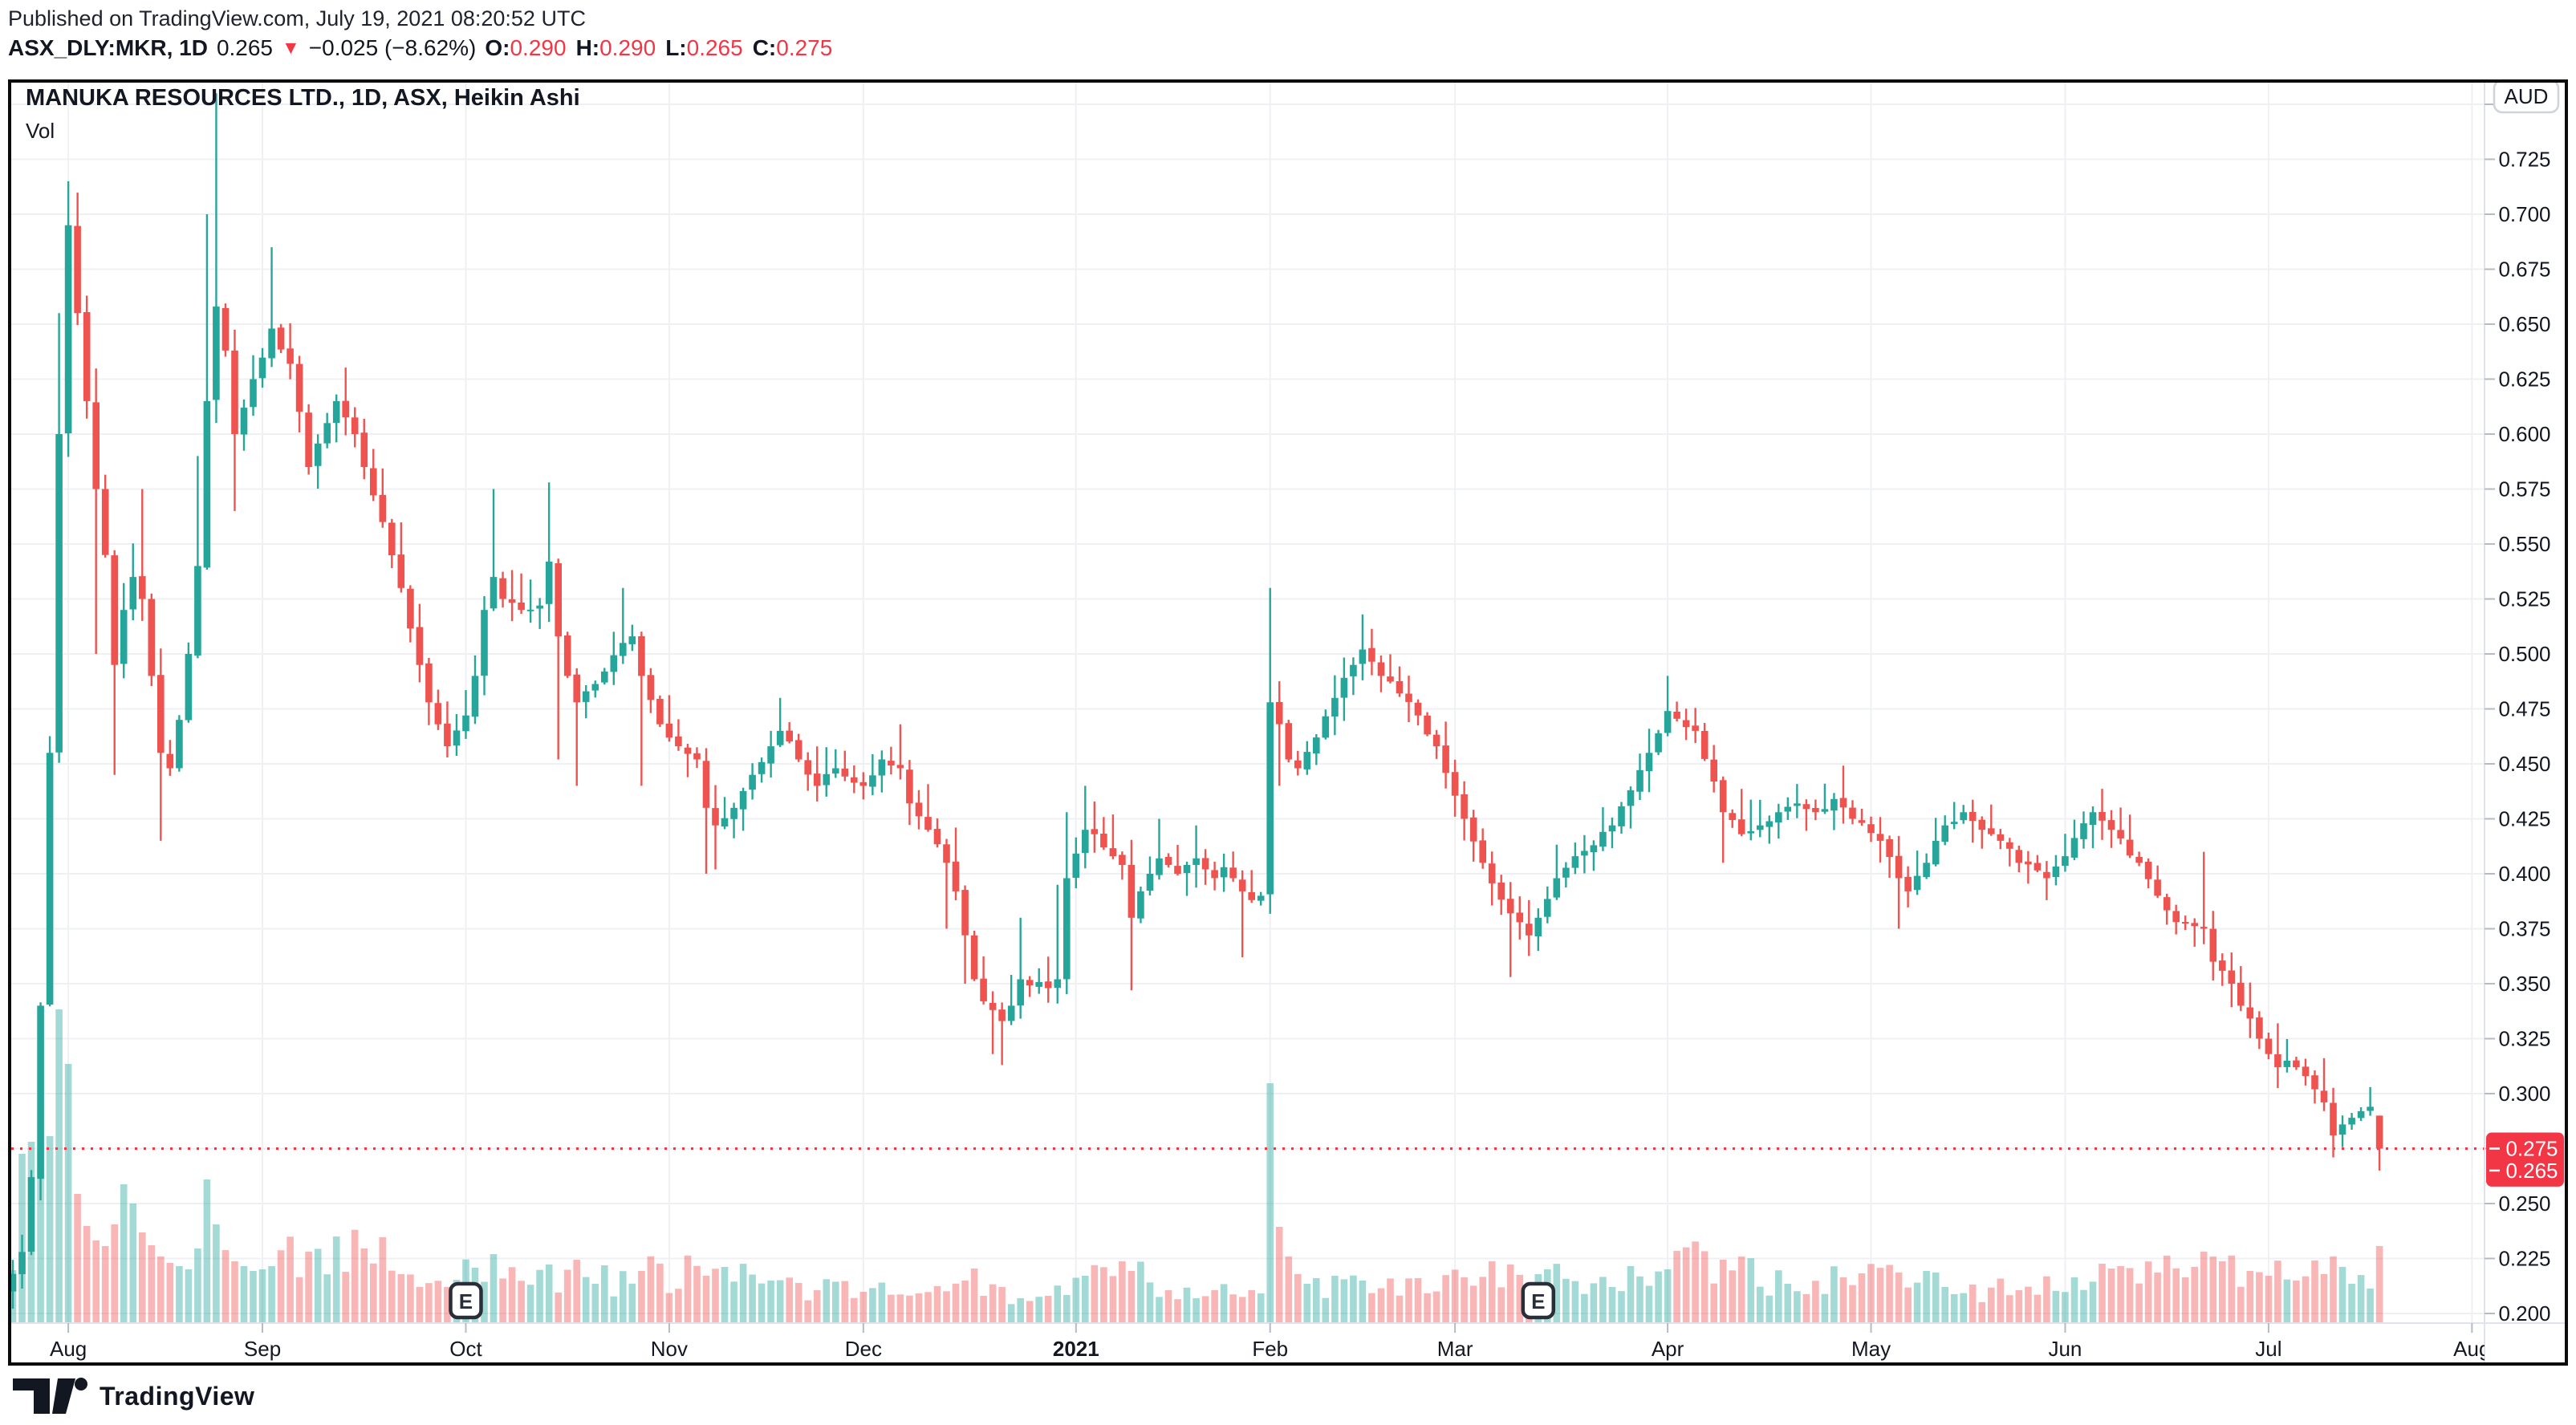  I want to click on time-axis, so click(1248, 1343).